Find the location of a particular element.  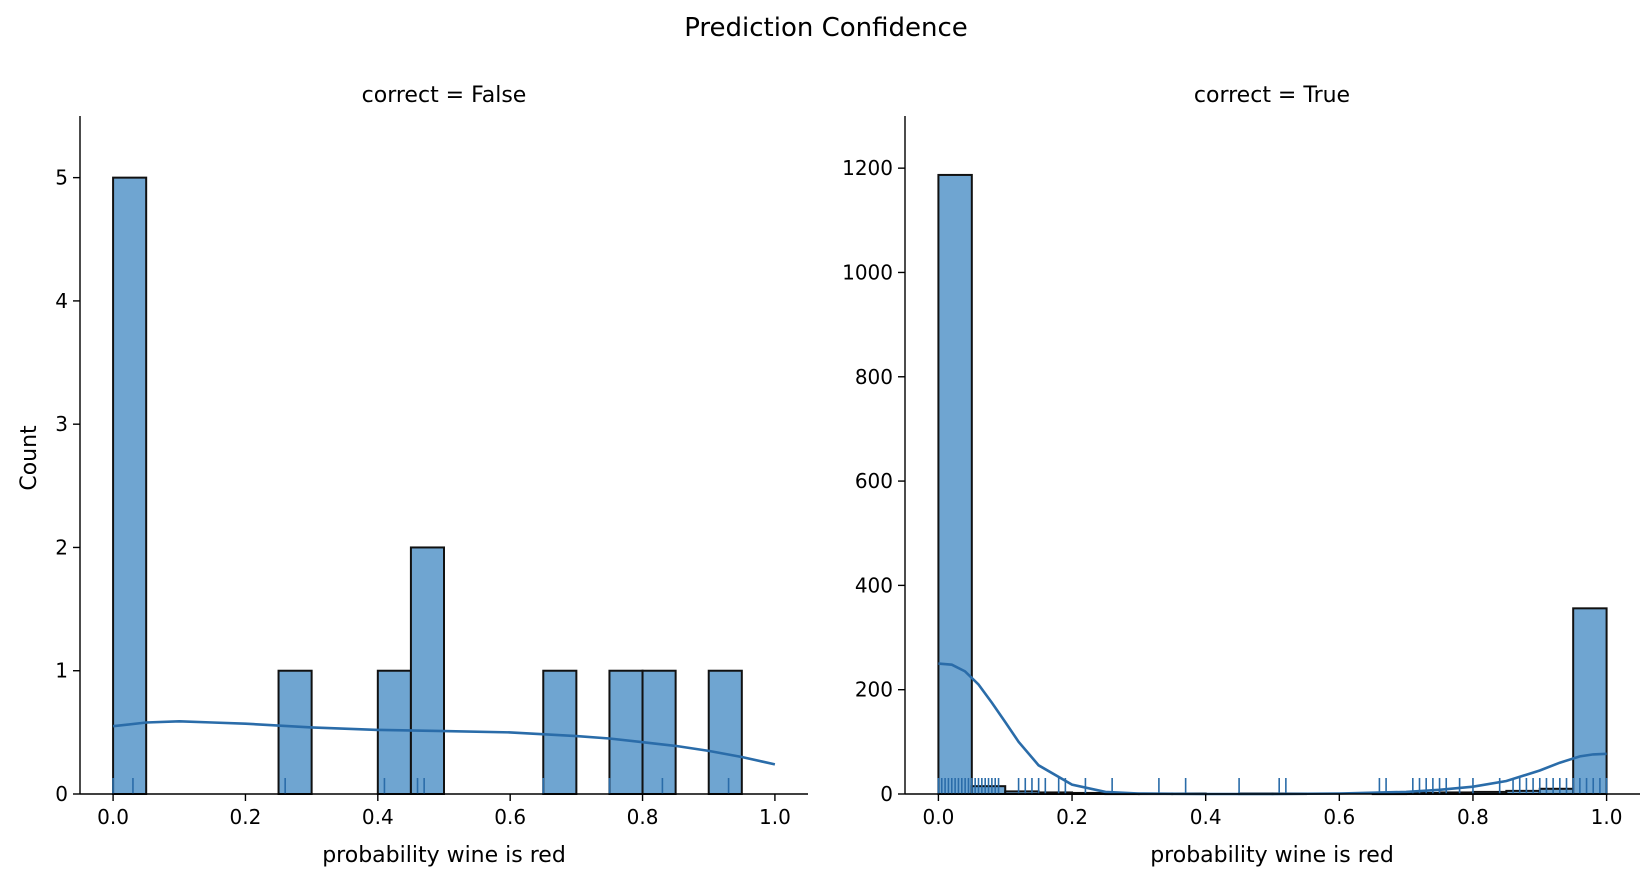

y-tick-label: 400 is located at coordinates (874, 585).